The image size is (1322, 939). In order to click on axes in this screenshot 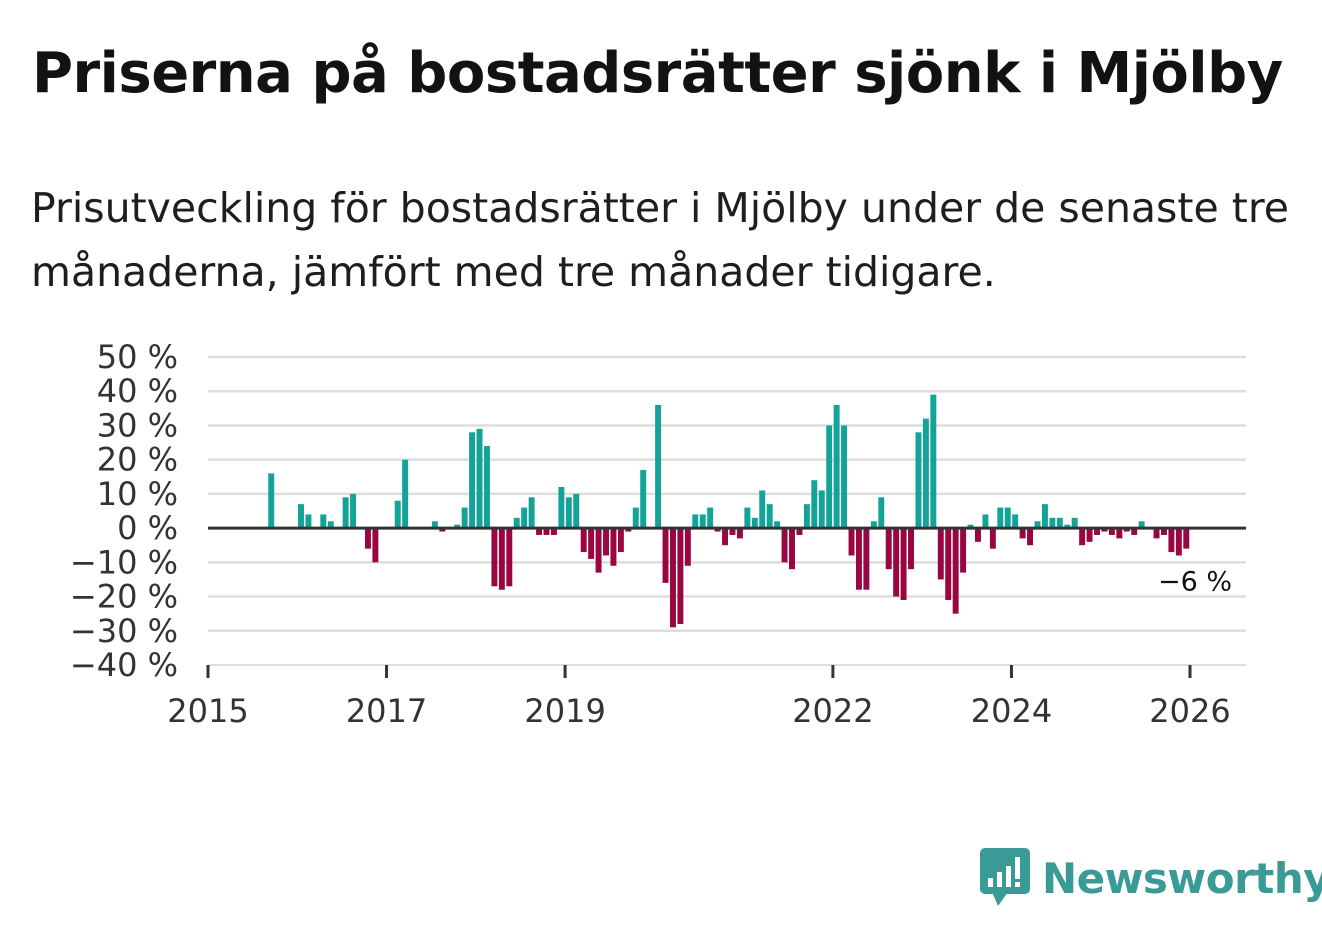, I will do `click(726, 602)`.